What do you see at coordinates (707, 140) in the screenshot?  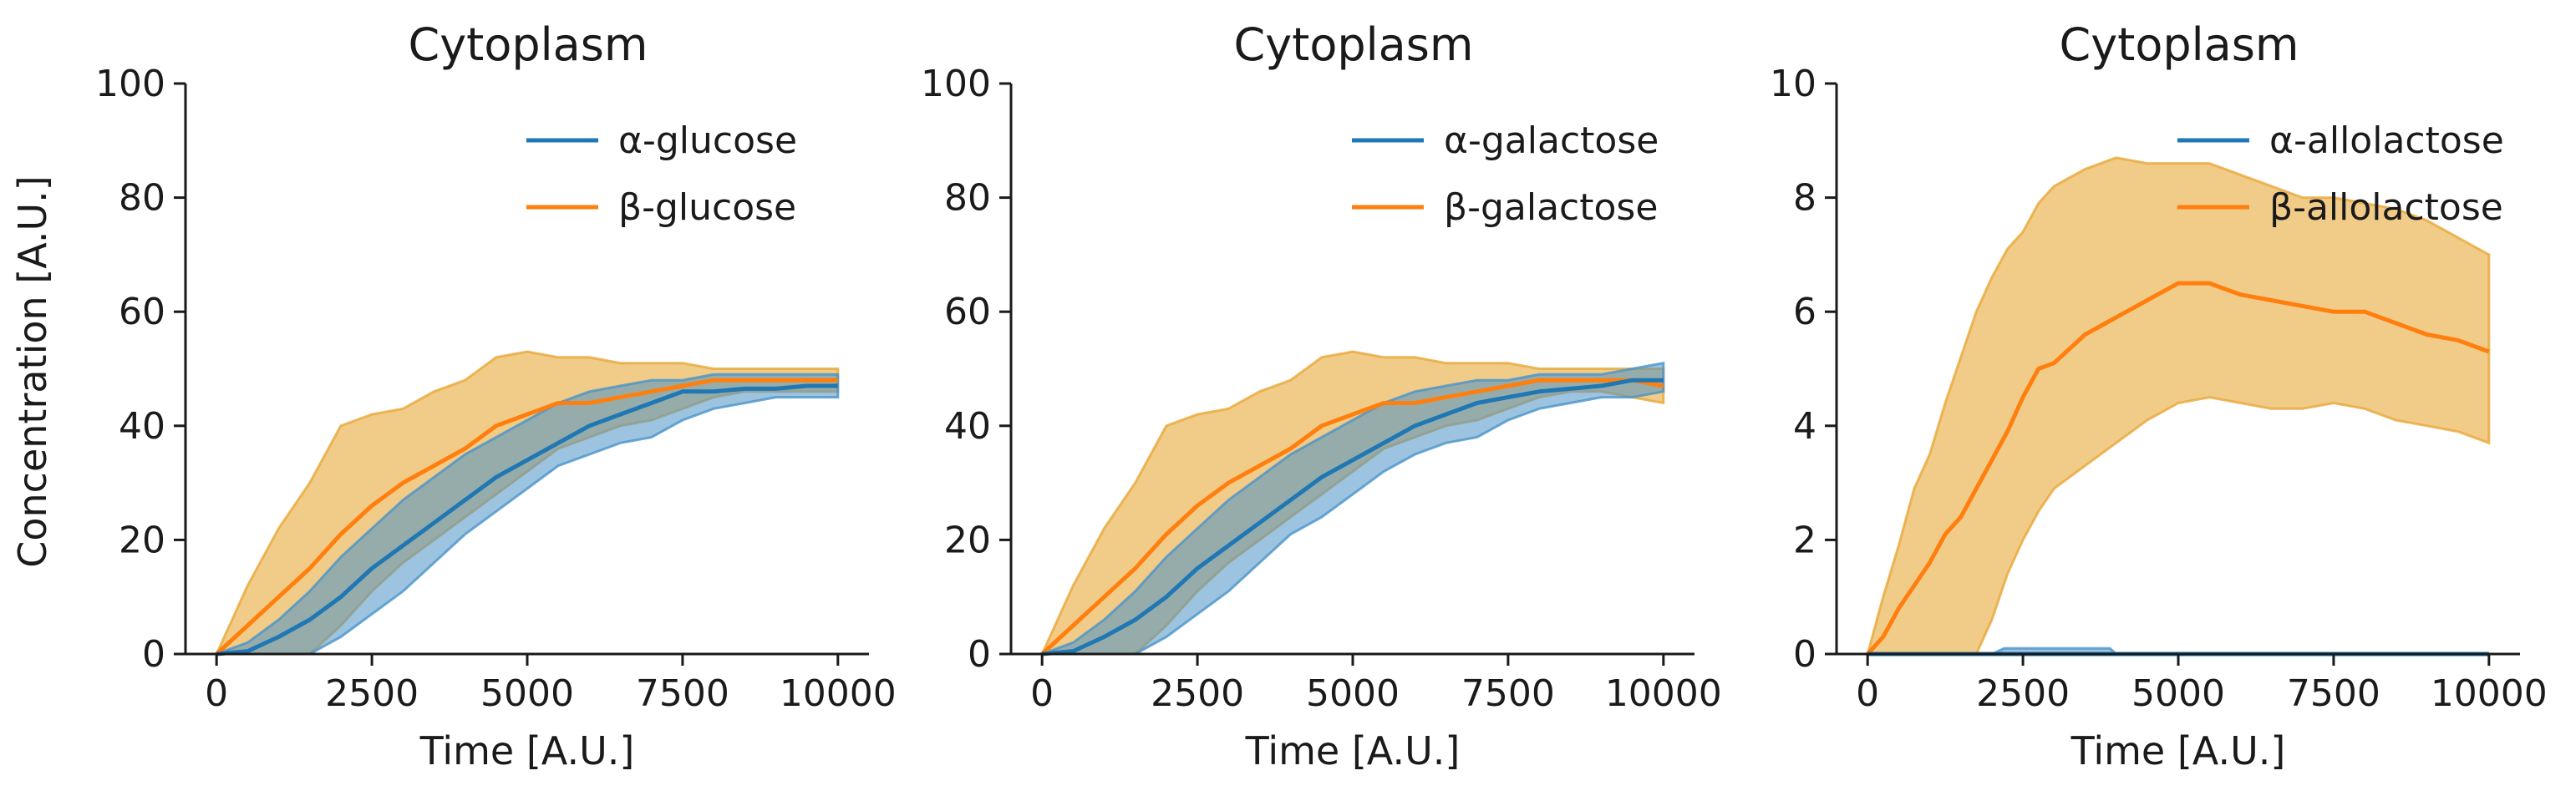 I see `legend-label-alpha: α-glucose` at bounding box center [707, 140].